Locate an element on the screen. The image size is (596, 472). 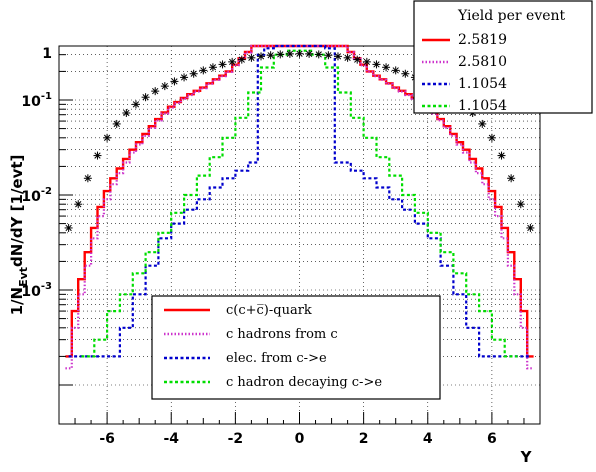
x-tick-label: 4 is located at coordinates (428, 439).